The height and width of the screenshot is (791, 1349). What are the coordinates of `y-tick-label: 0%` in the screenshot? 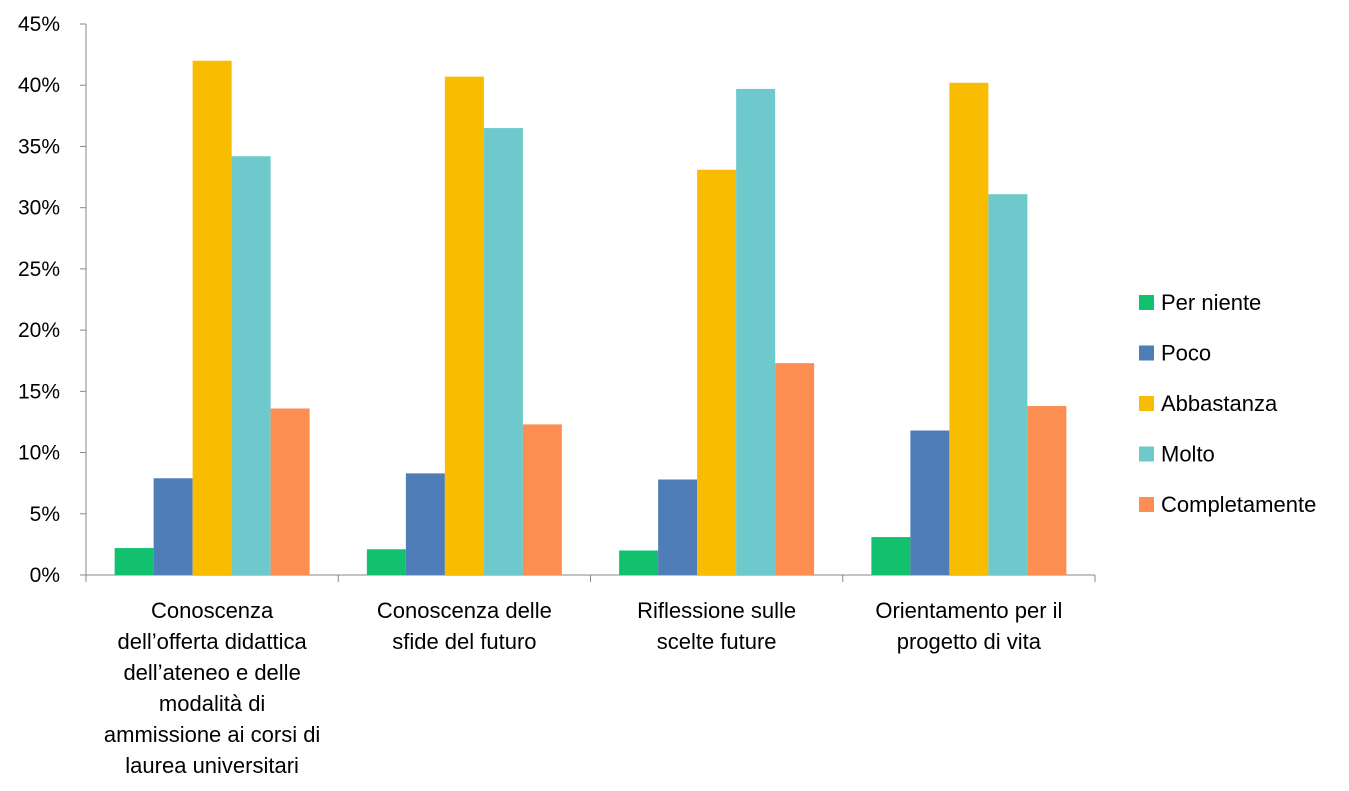 It's located at (45, 575).